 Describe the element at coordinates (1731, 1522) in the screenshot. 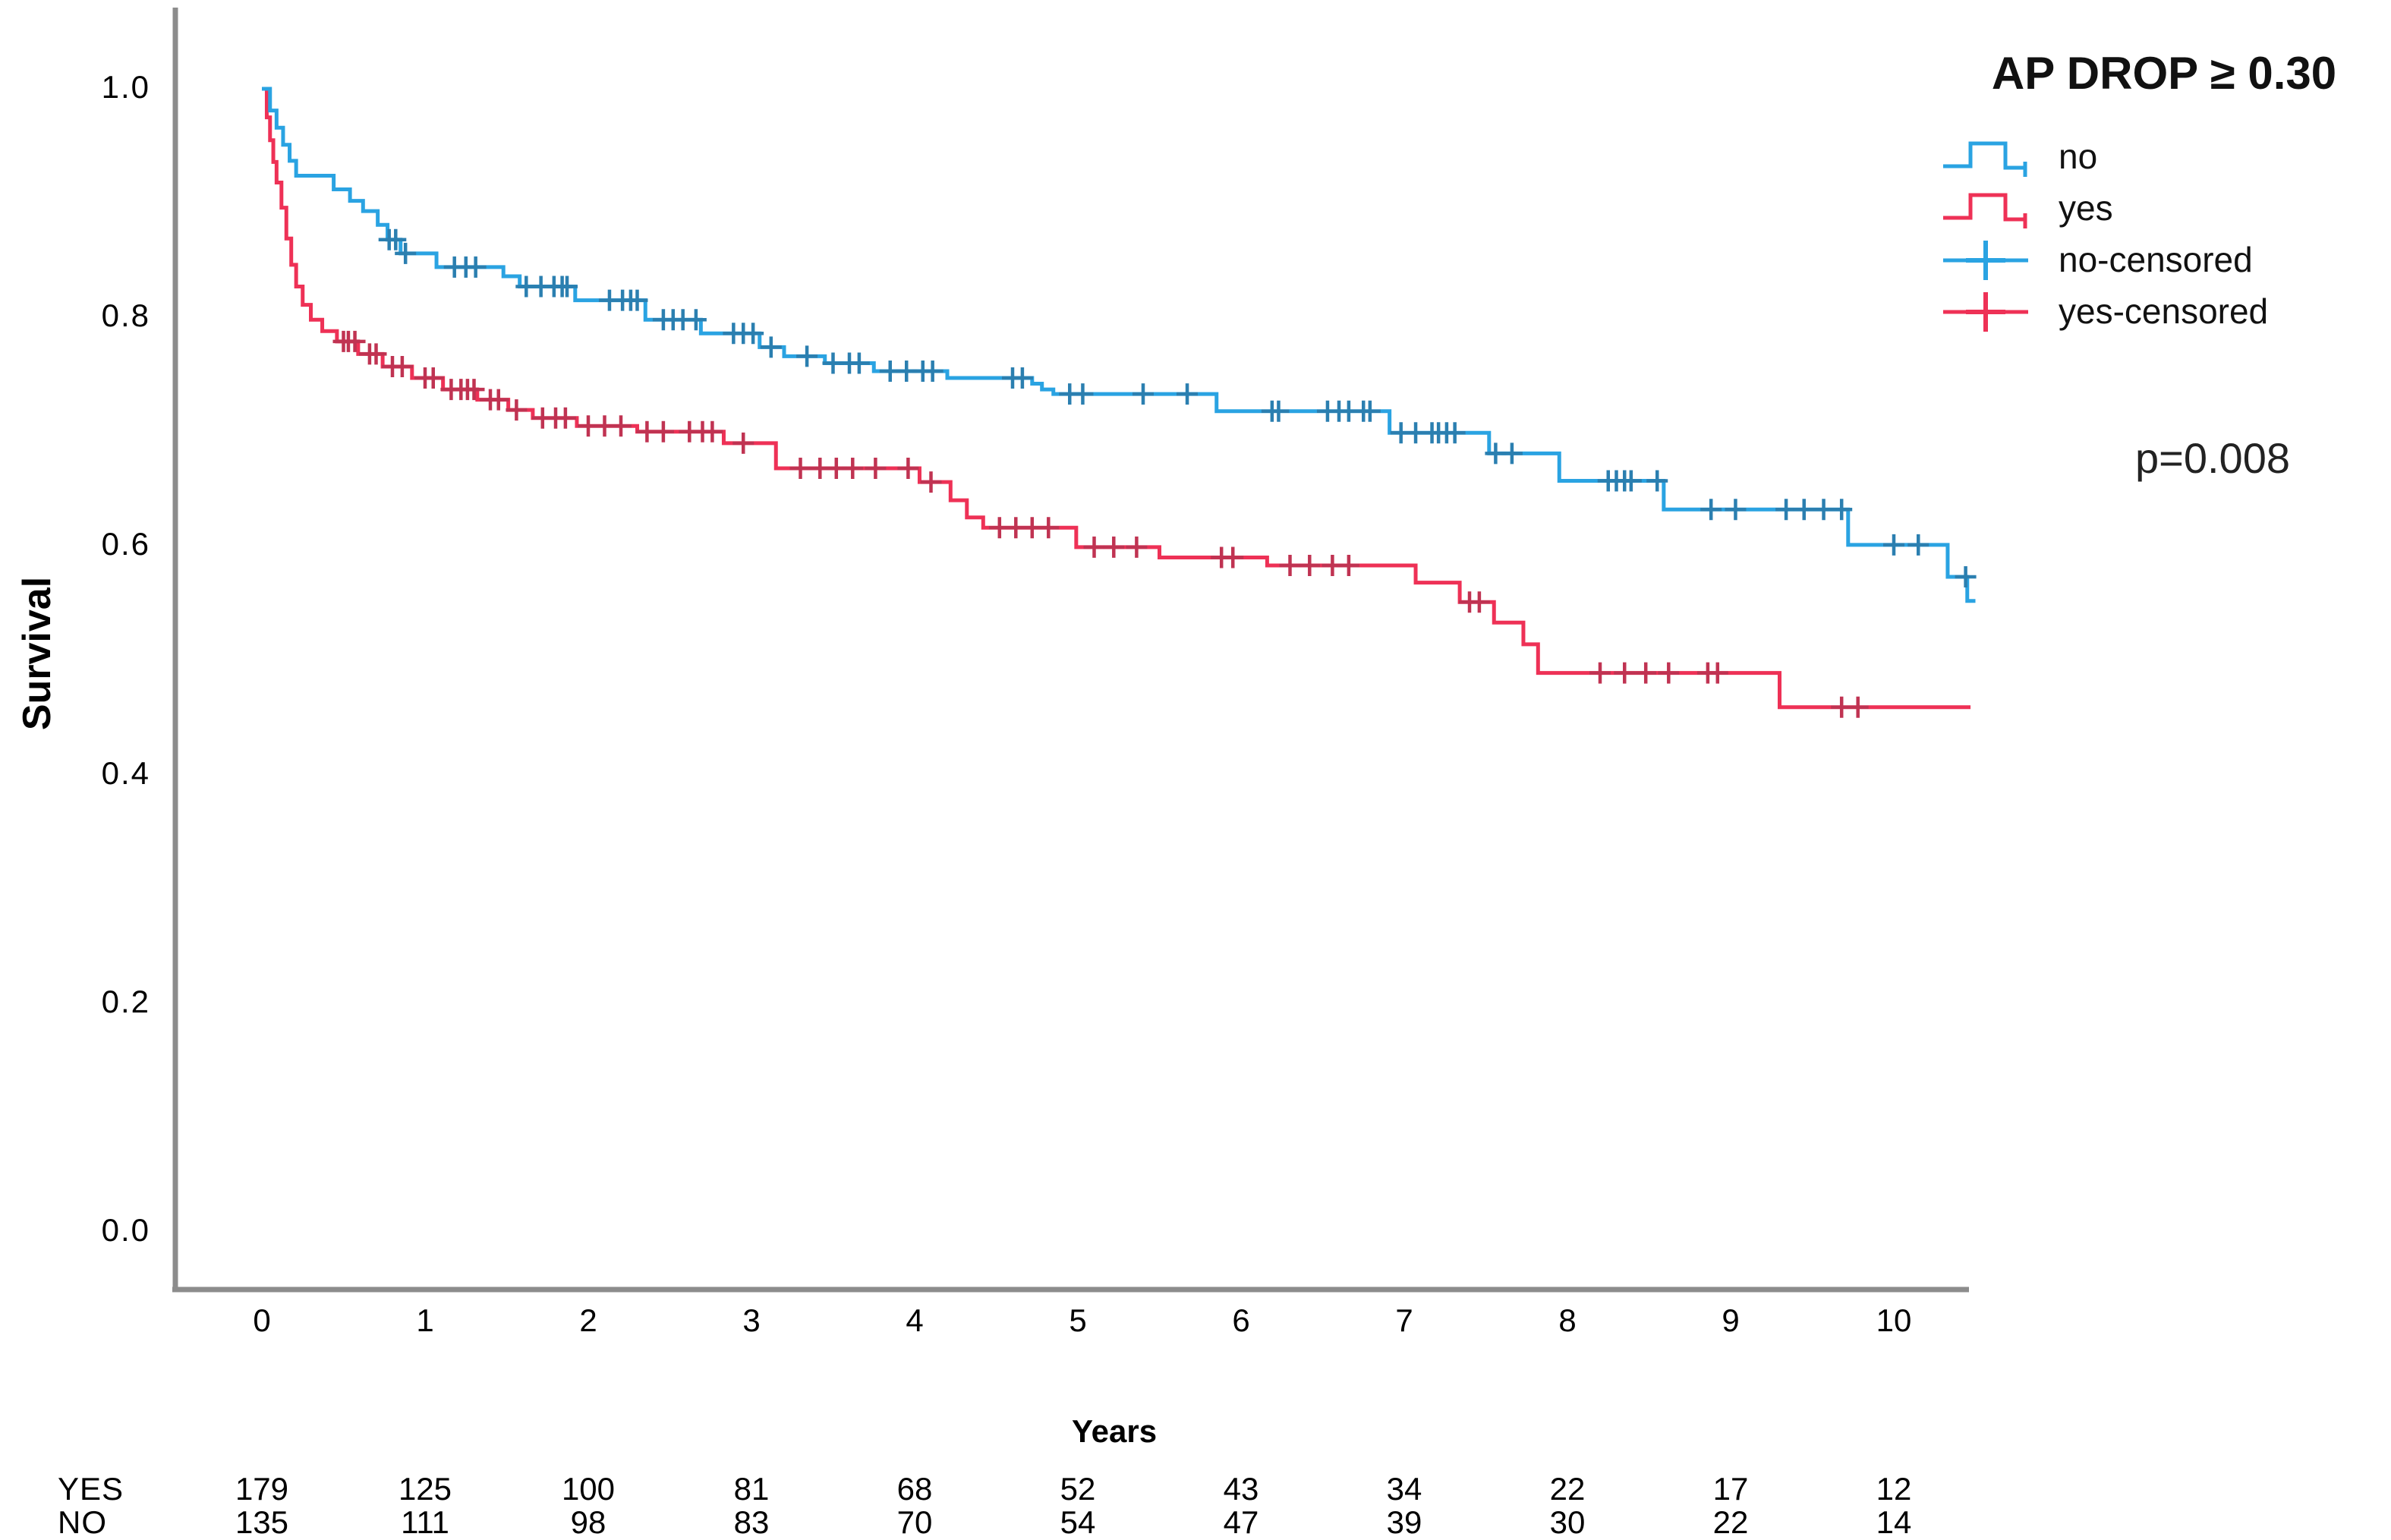

I see `risk-count-no: 22` at that location.